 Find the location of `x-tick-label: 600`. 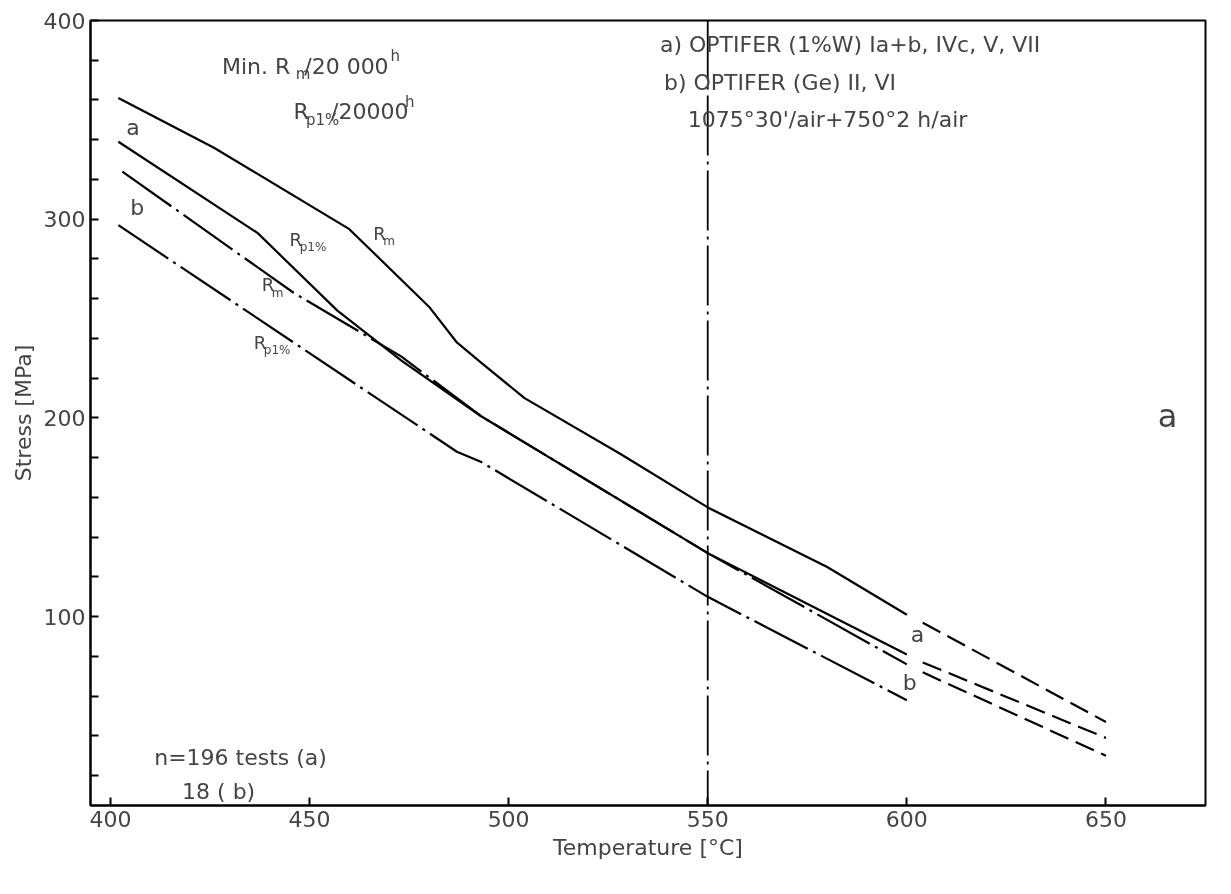

x-tick-label: 600 is located at coordinates (906, 819).